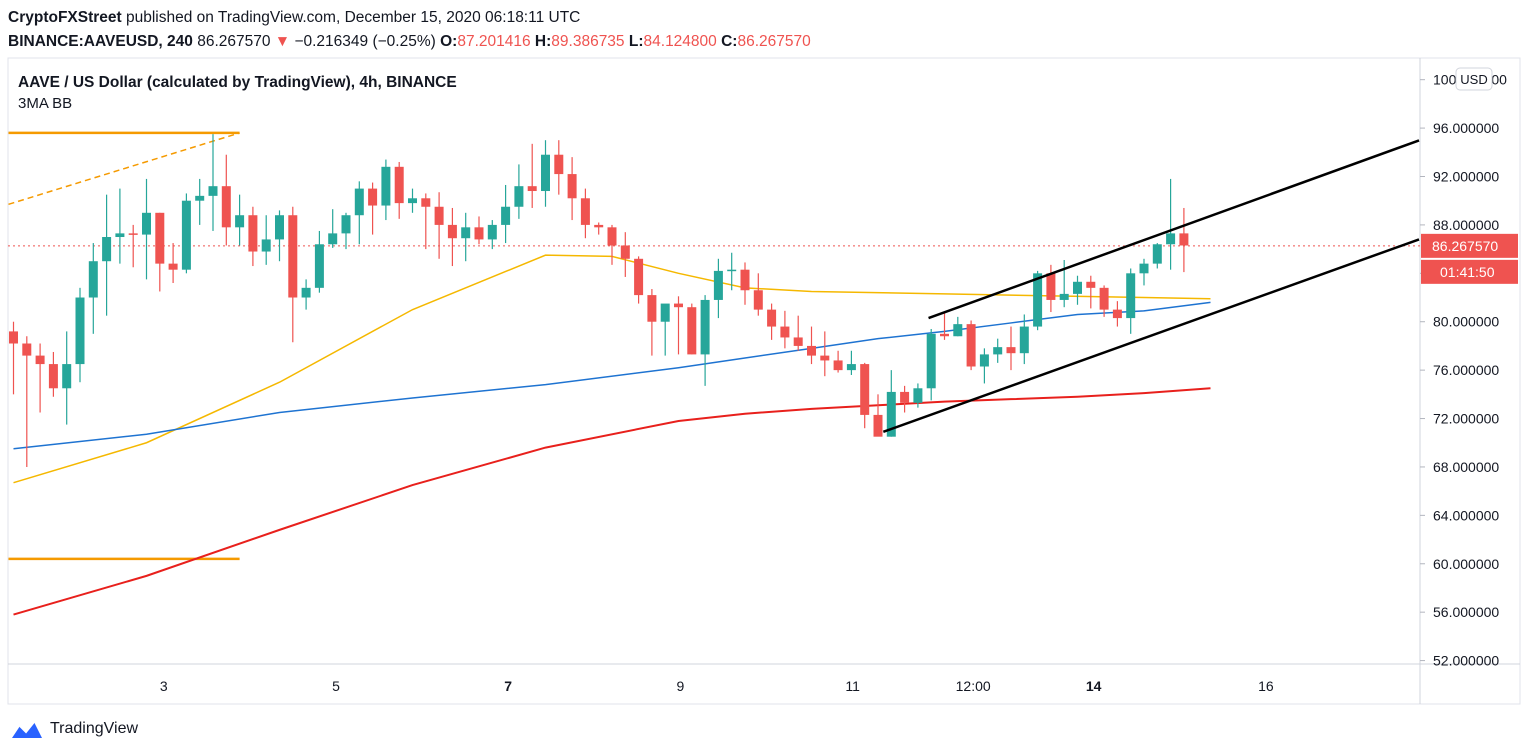 Image resolution: width=1536 pixels, height=753 pixels. I want to click on low-value: 84.124800, so click(680, 41).